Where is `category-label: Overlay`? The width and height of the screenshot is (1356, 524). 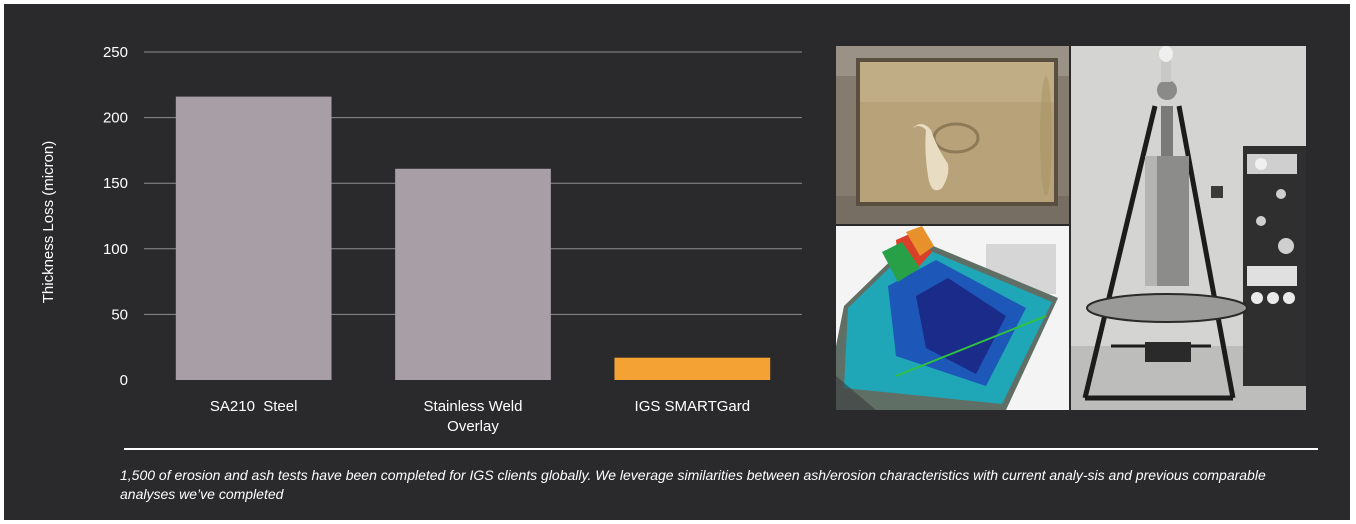 category-label: Overlay is located at coordinates (473, 426).